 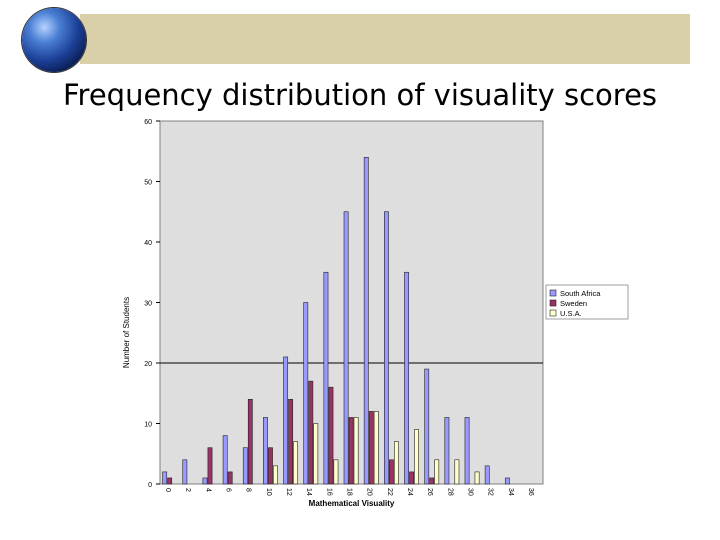 What do you see at coordinates (469, 492) in the screenshot?
I see `x-tick-label: 30` at bounding box center [469, 492].